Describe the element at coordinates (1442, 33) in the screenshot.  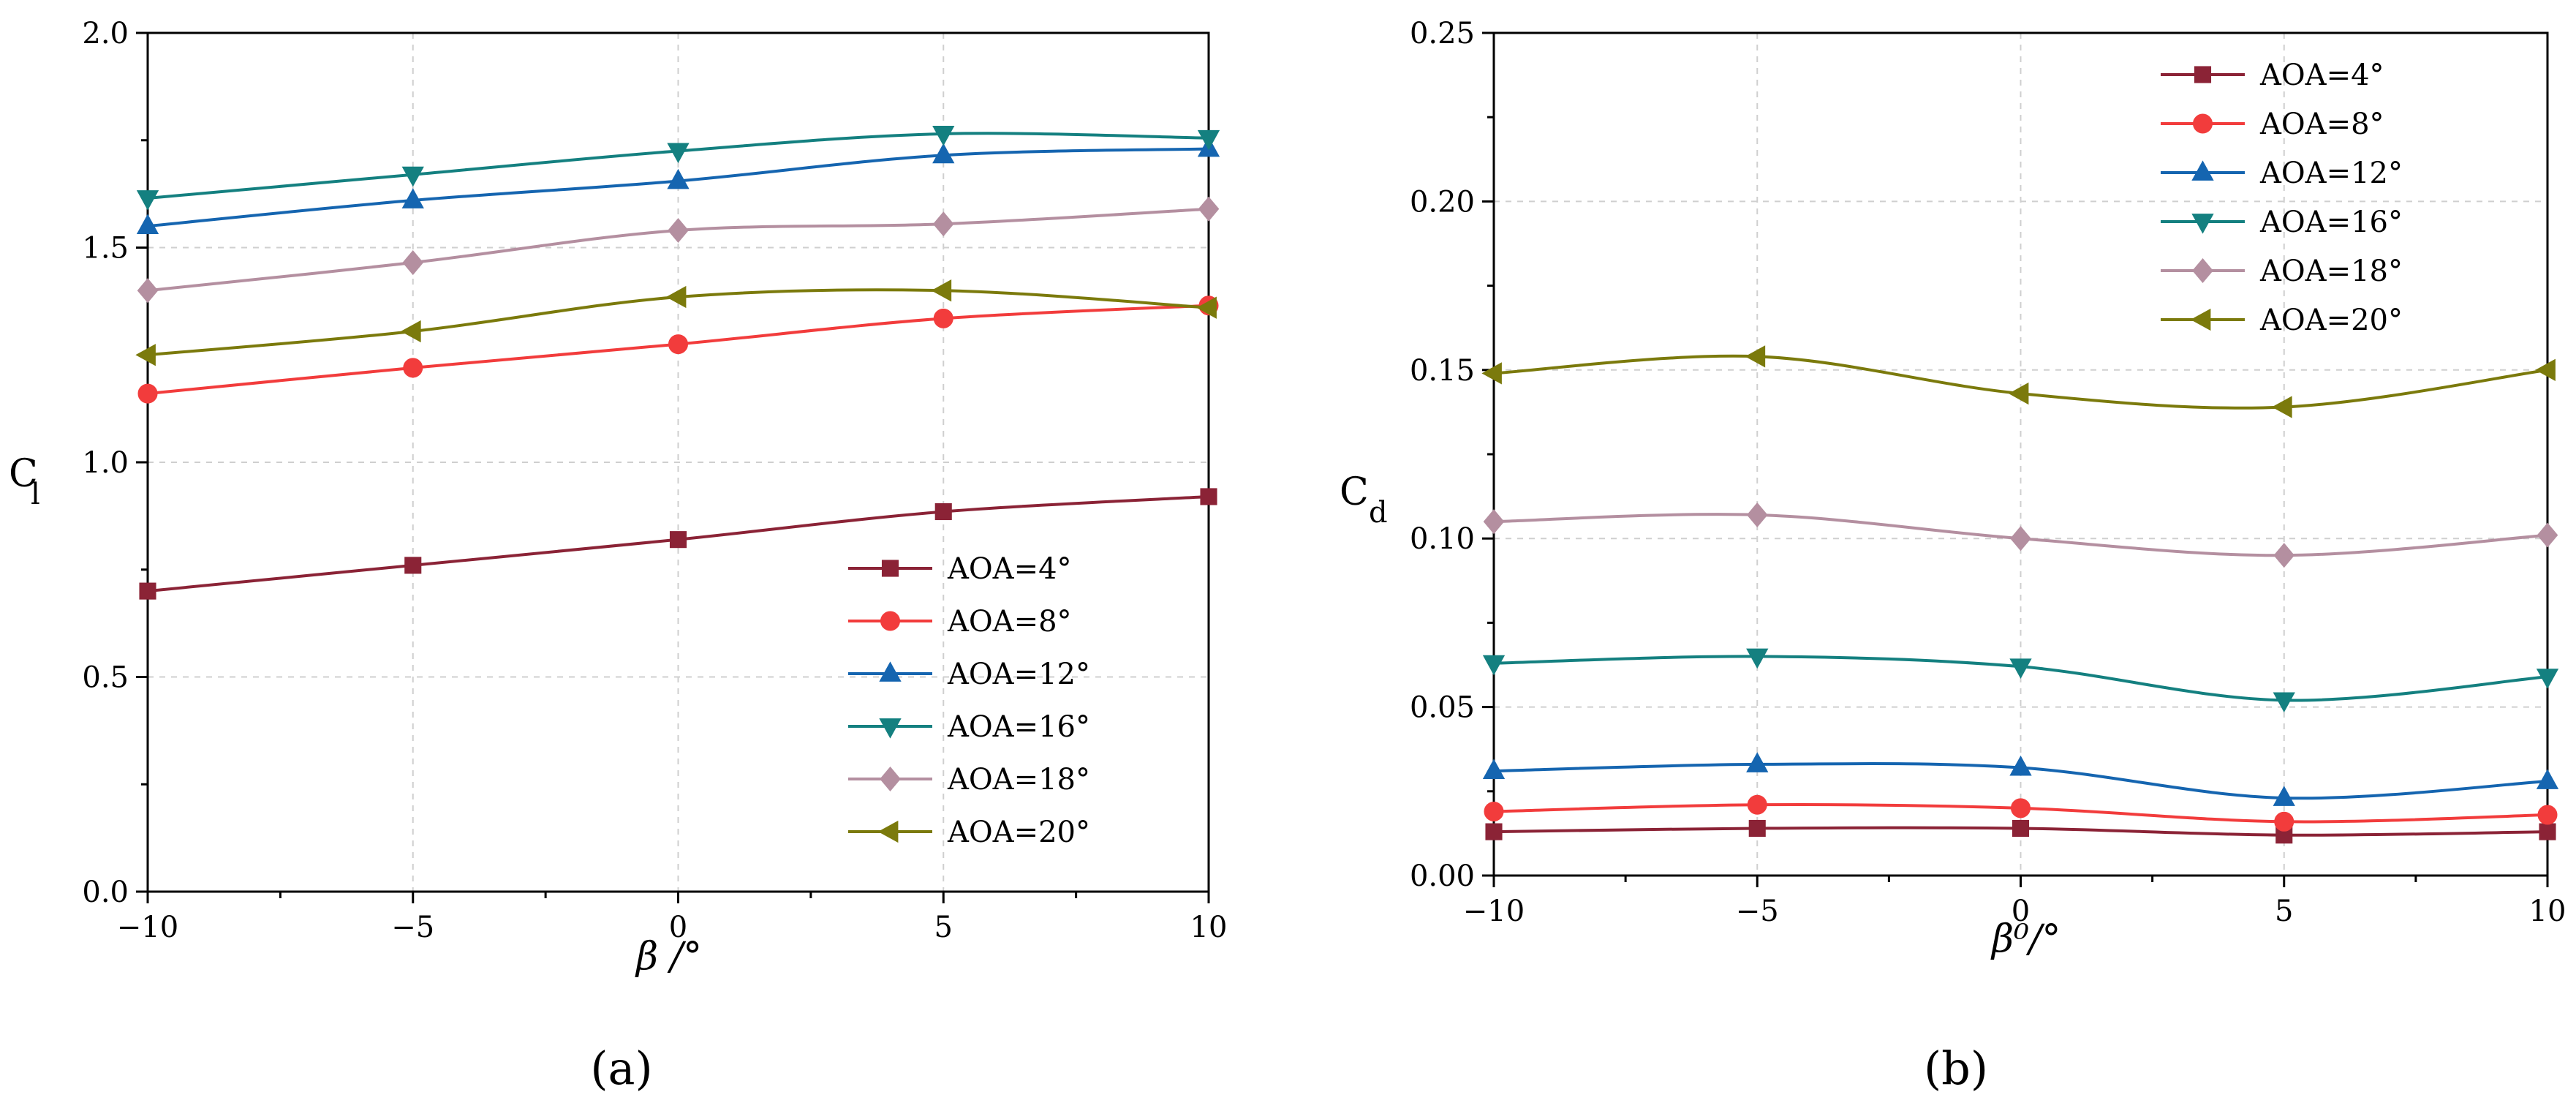
I see `y-tick-label: 0.25` at that location.